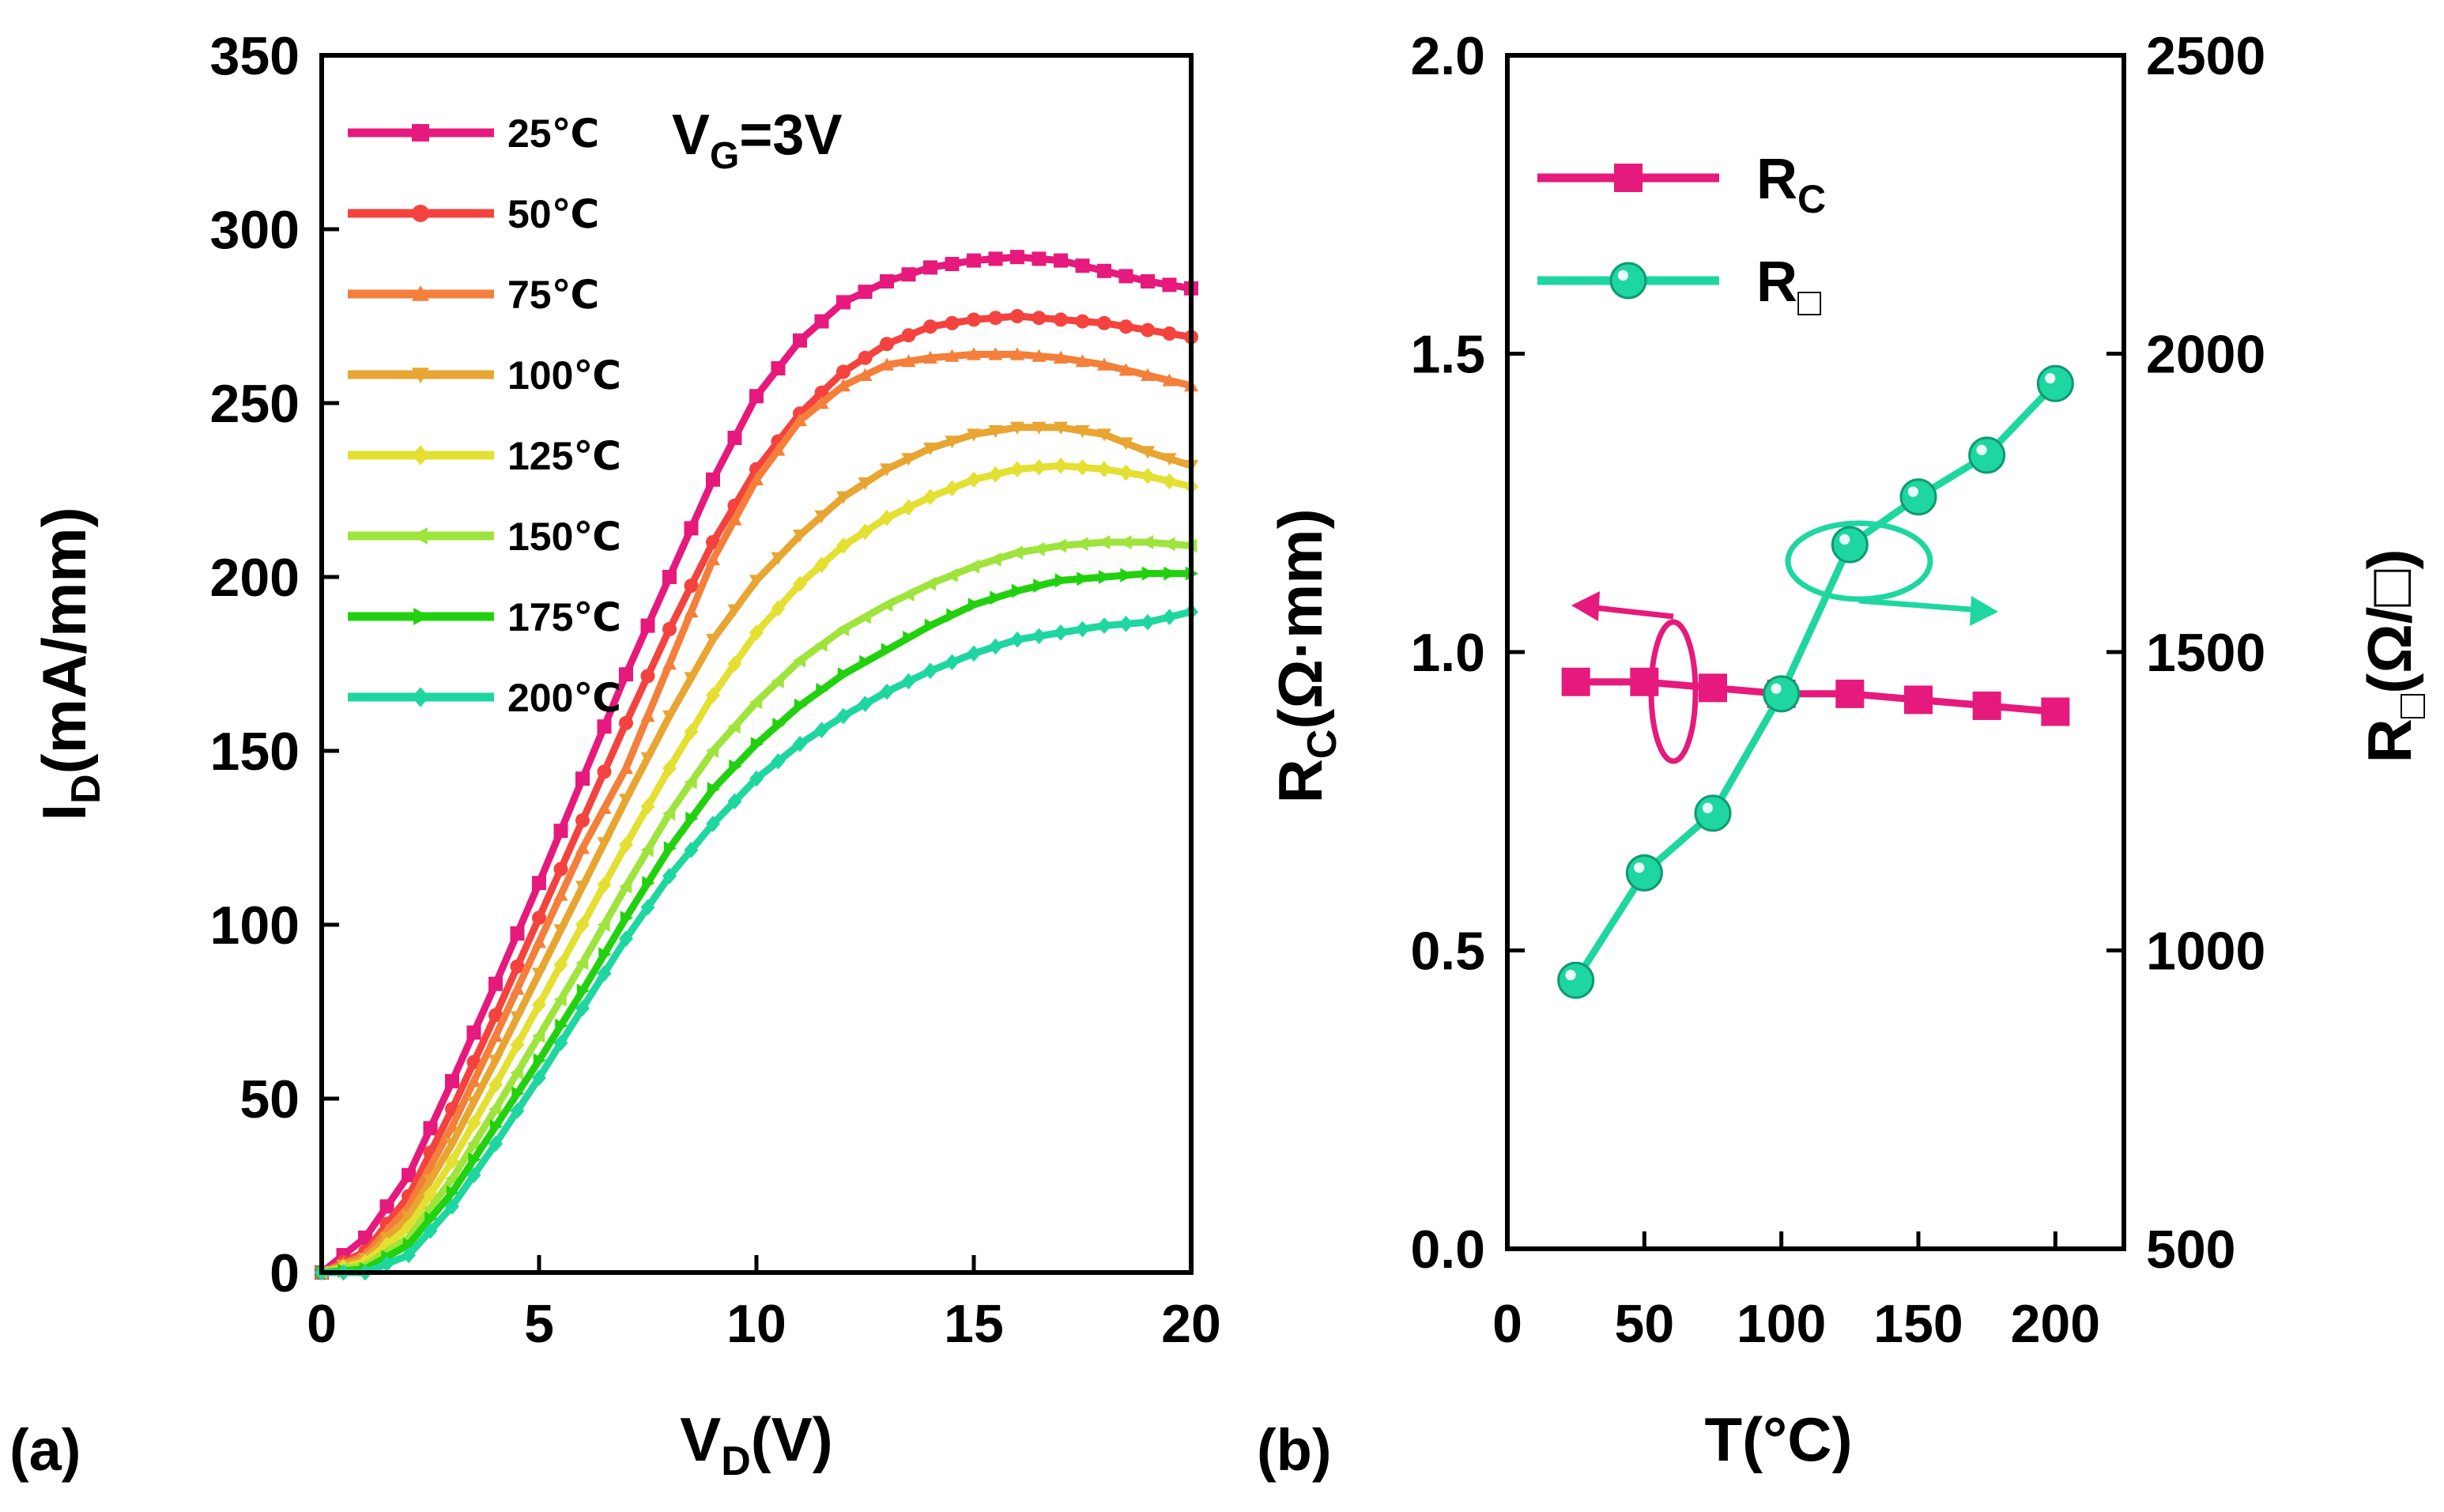 The width and height of the screenshot is (2444, 1512). Describe the element at coordinates (1639, 867) in the screenshot. I see `b-series-2-point-1-highlight` at that location.